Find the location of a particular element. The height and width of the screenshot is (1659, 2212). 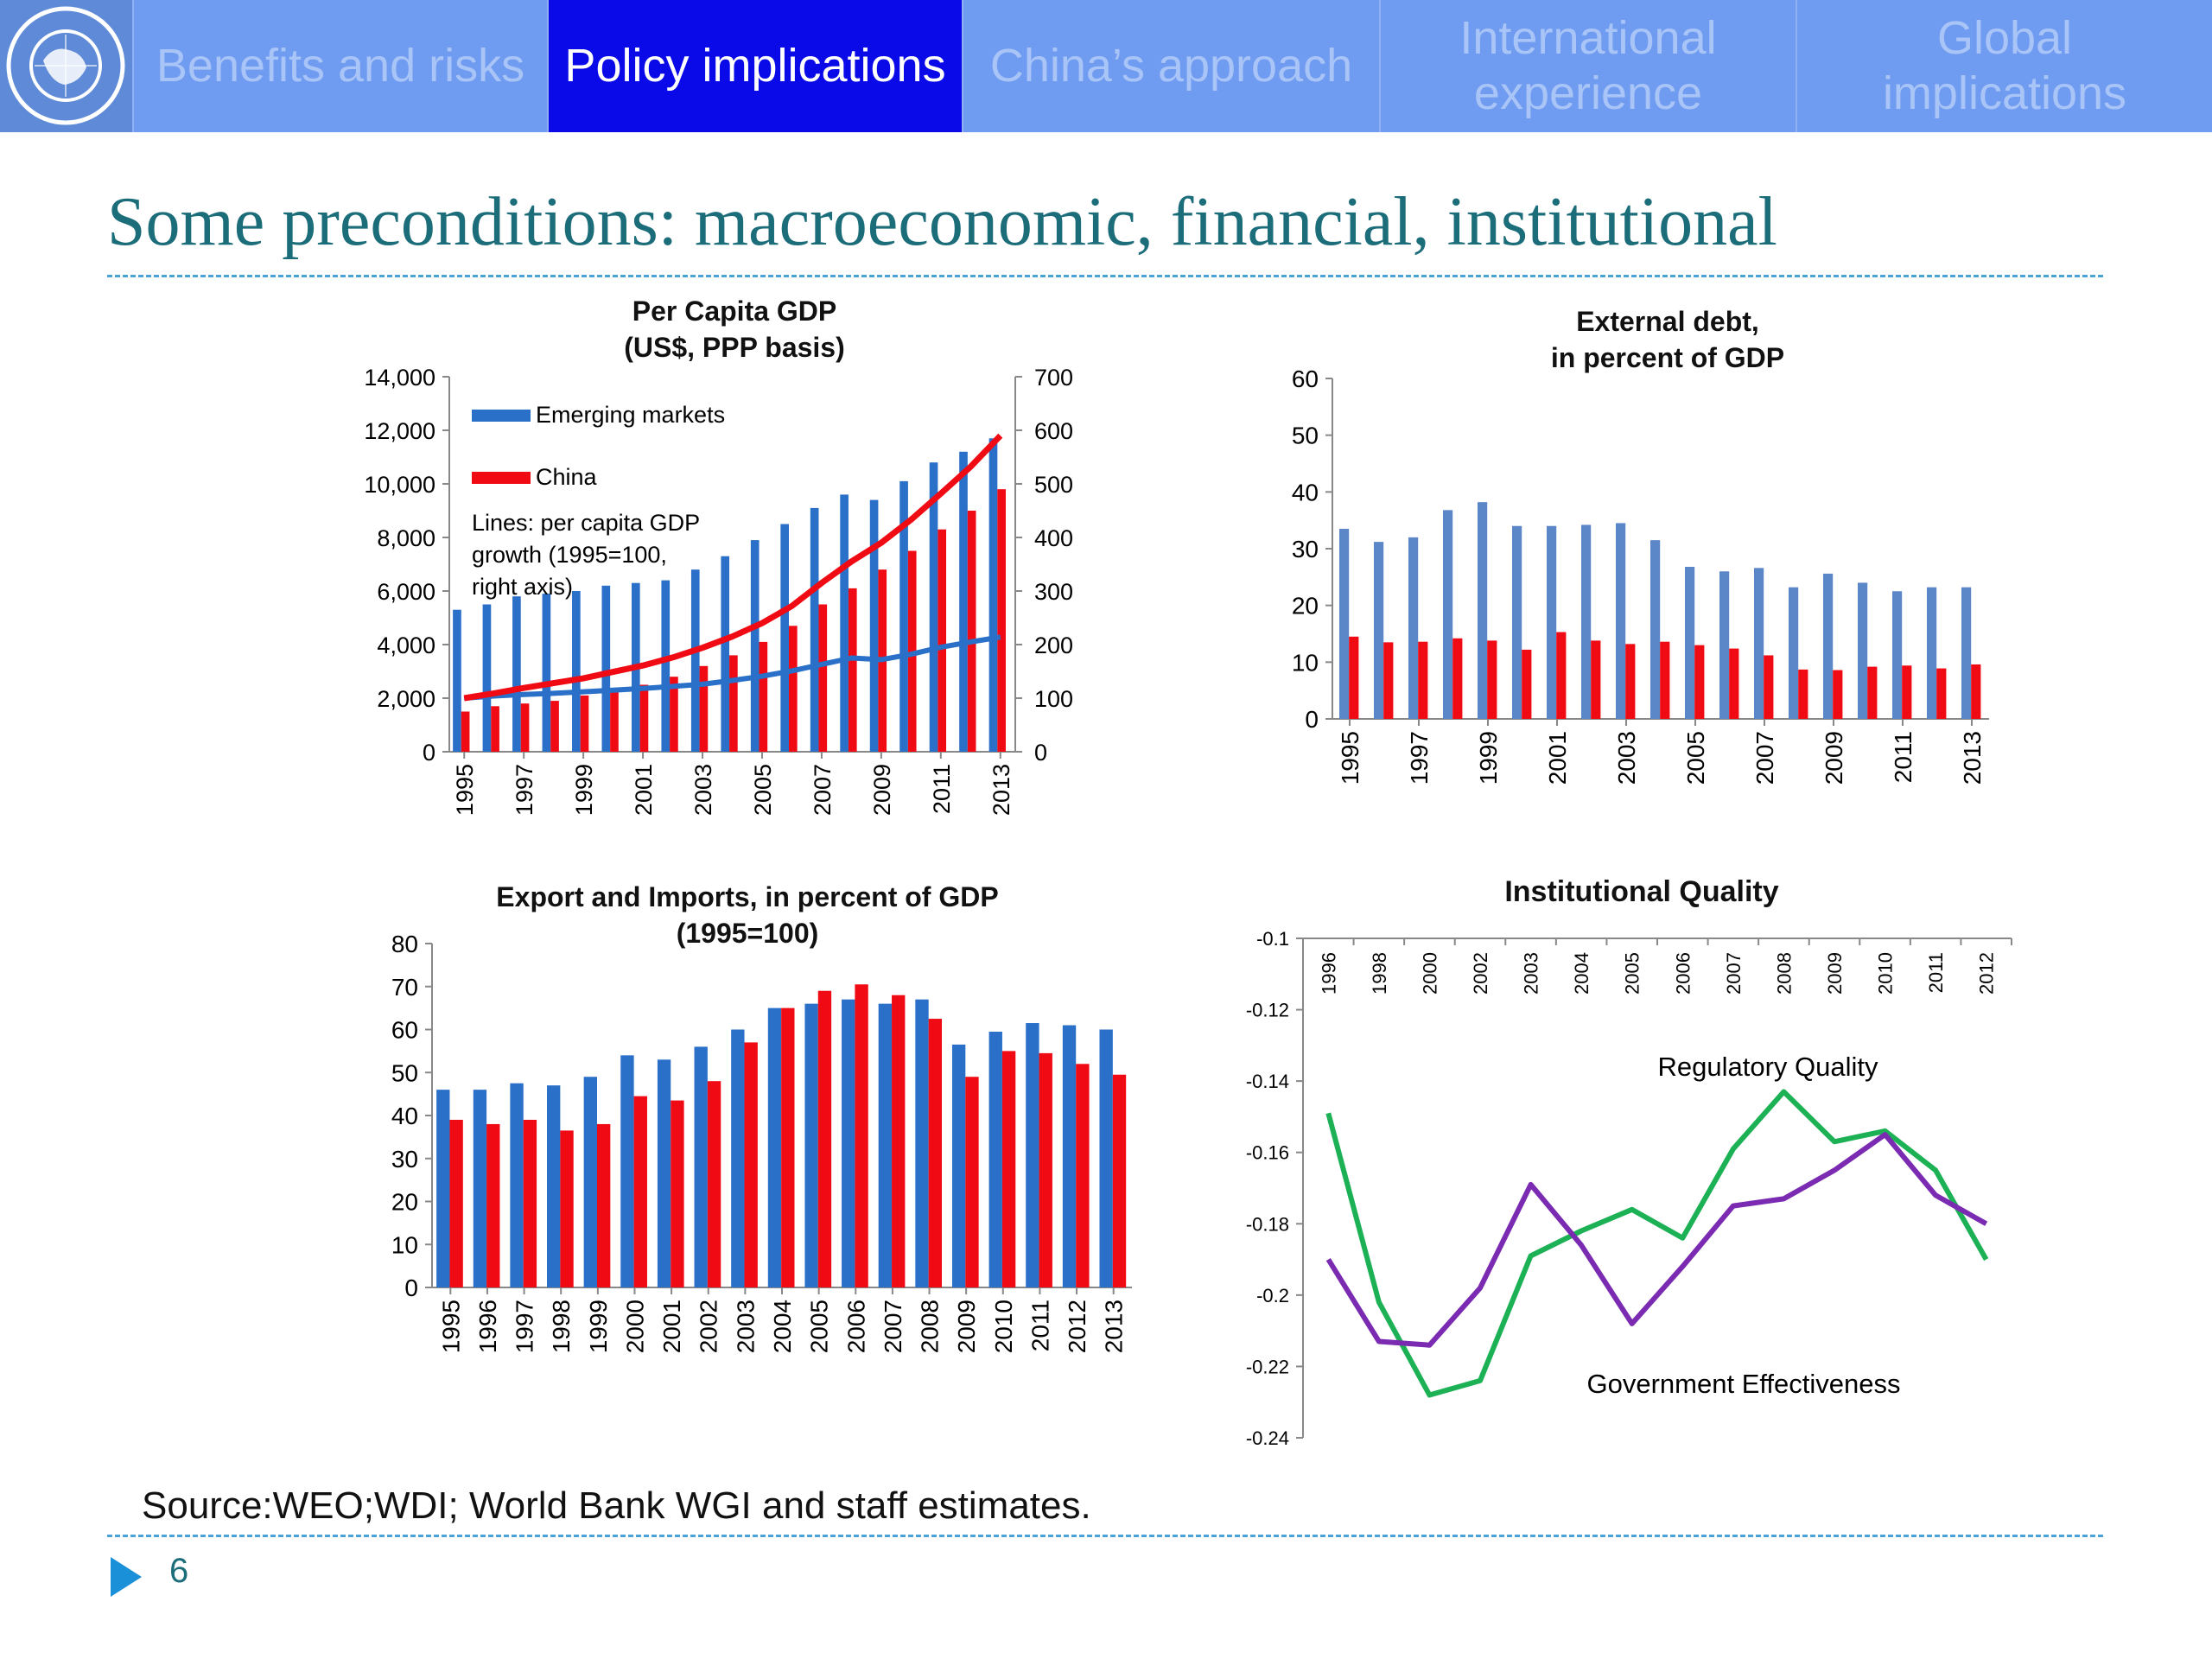

tab-global-implications: Global implications is located at coordinates (2004, 66).